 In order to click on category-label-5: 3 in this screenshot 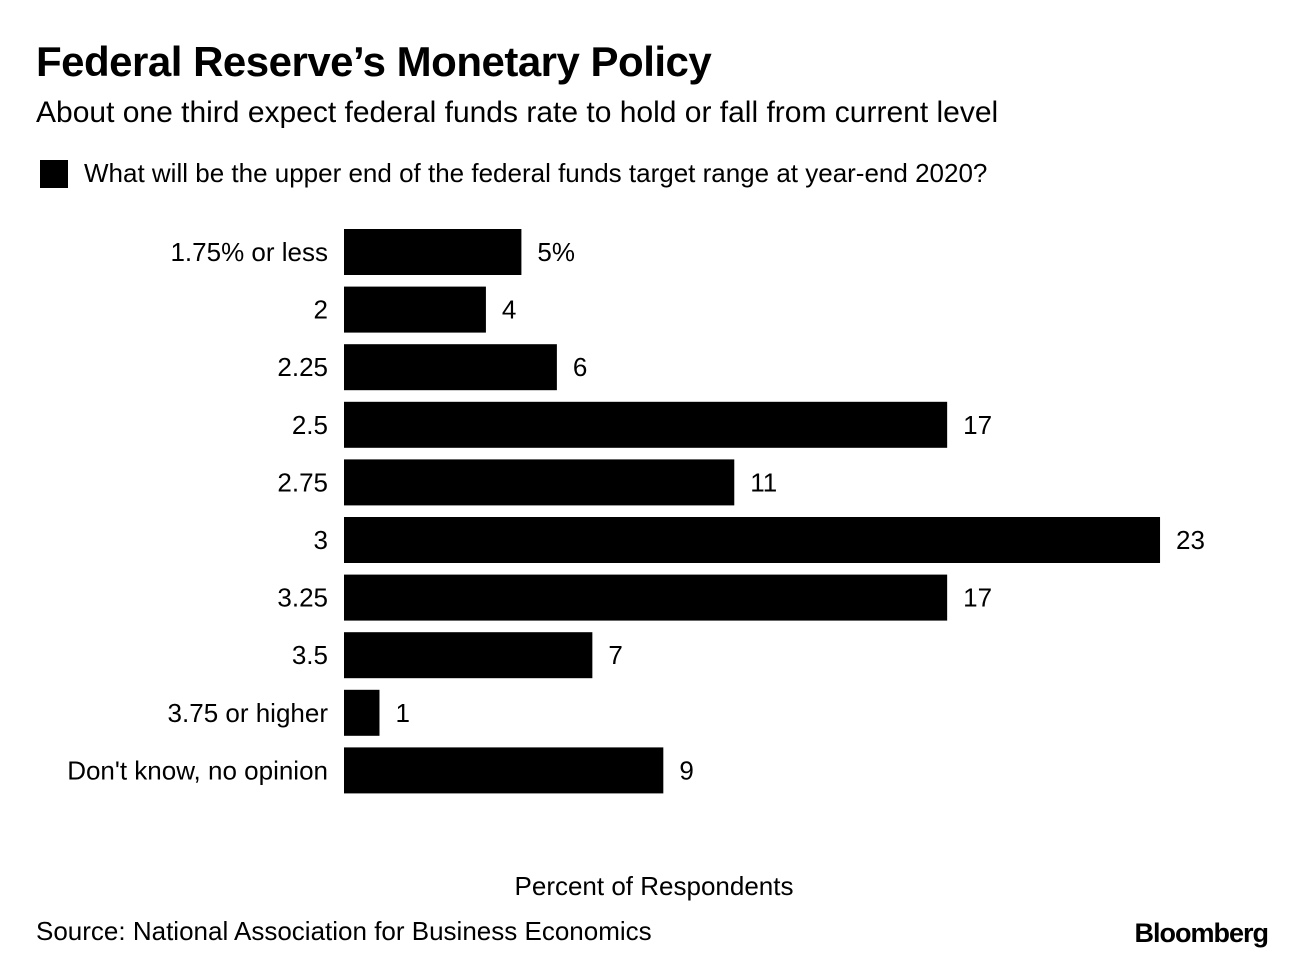, I will do `click(321, 540)`.